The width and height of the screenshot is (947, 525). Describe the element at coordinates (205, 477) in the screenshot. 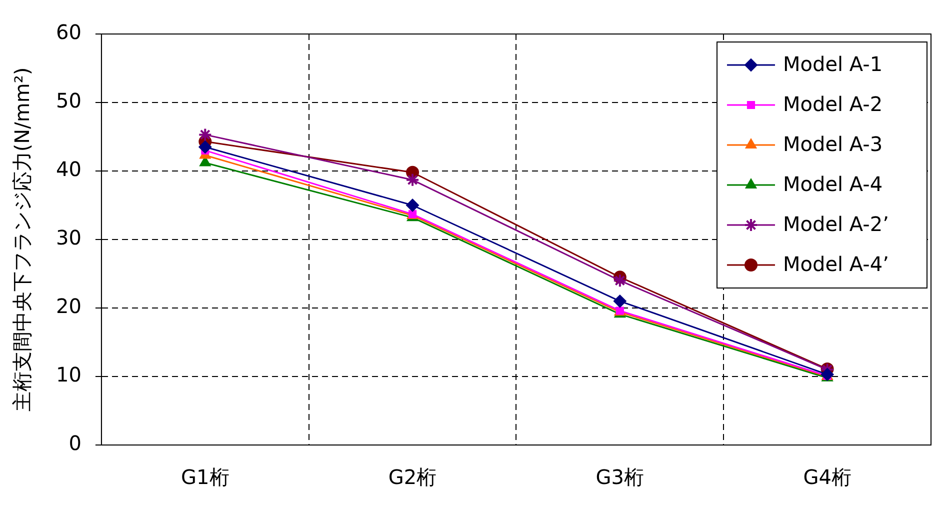

I see `x-tick-label: G1桁` at that location.